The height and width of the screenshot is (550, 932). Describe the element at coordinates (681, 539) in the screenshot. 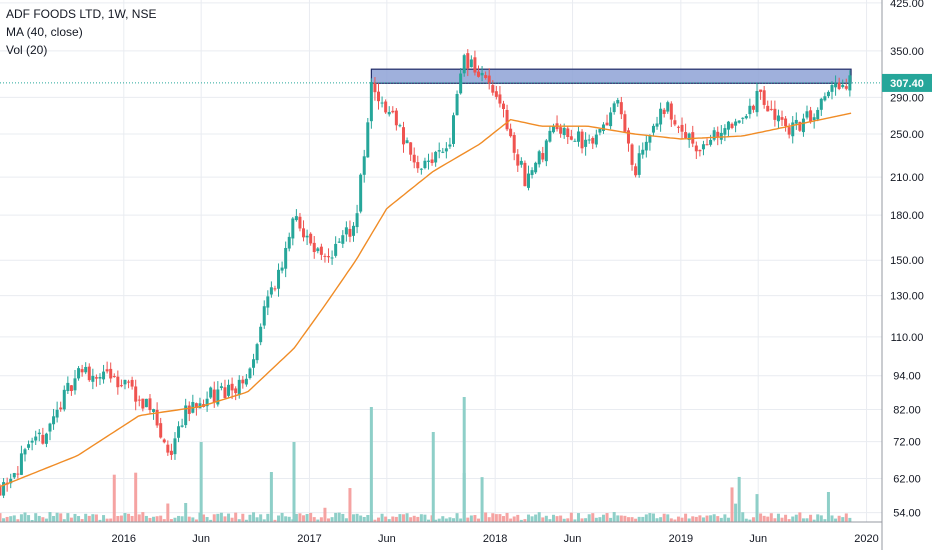

I see `x-tick-label: 2019` at that location.